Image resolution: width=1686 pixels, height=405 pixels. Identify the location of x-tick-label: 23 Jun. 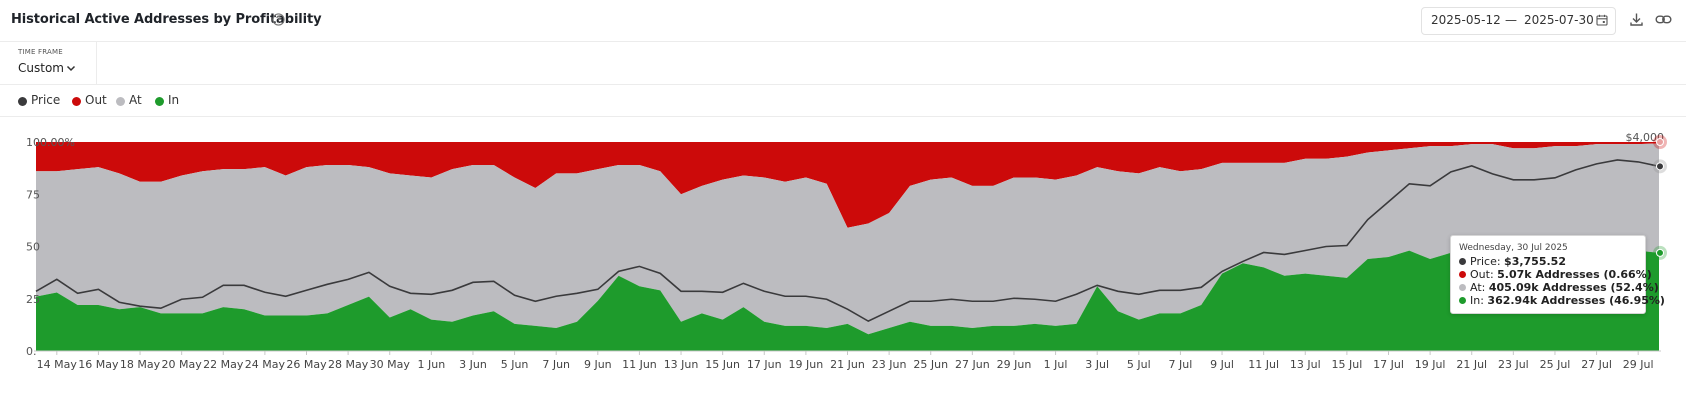
(889, 364).